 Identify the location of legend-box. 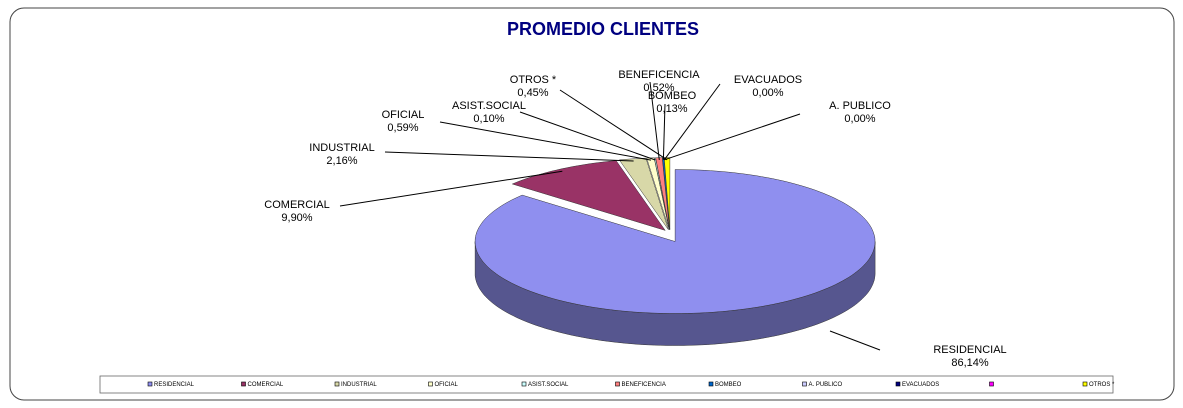
(606, 384).